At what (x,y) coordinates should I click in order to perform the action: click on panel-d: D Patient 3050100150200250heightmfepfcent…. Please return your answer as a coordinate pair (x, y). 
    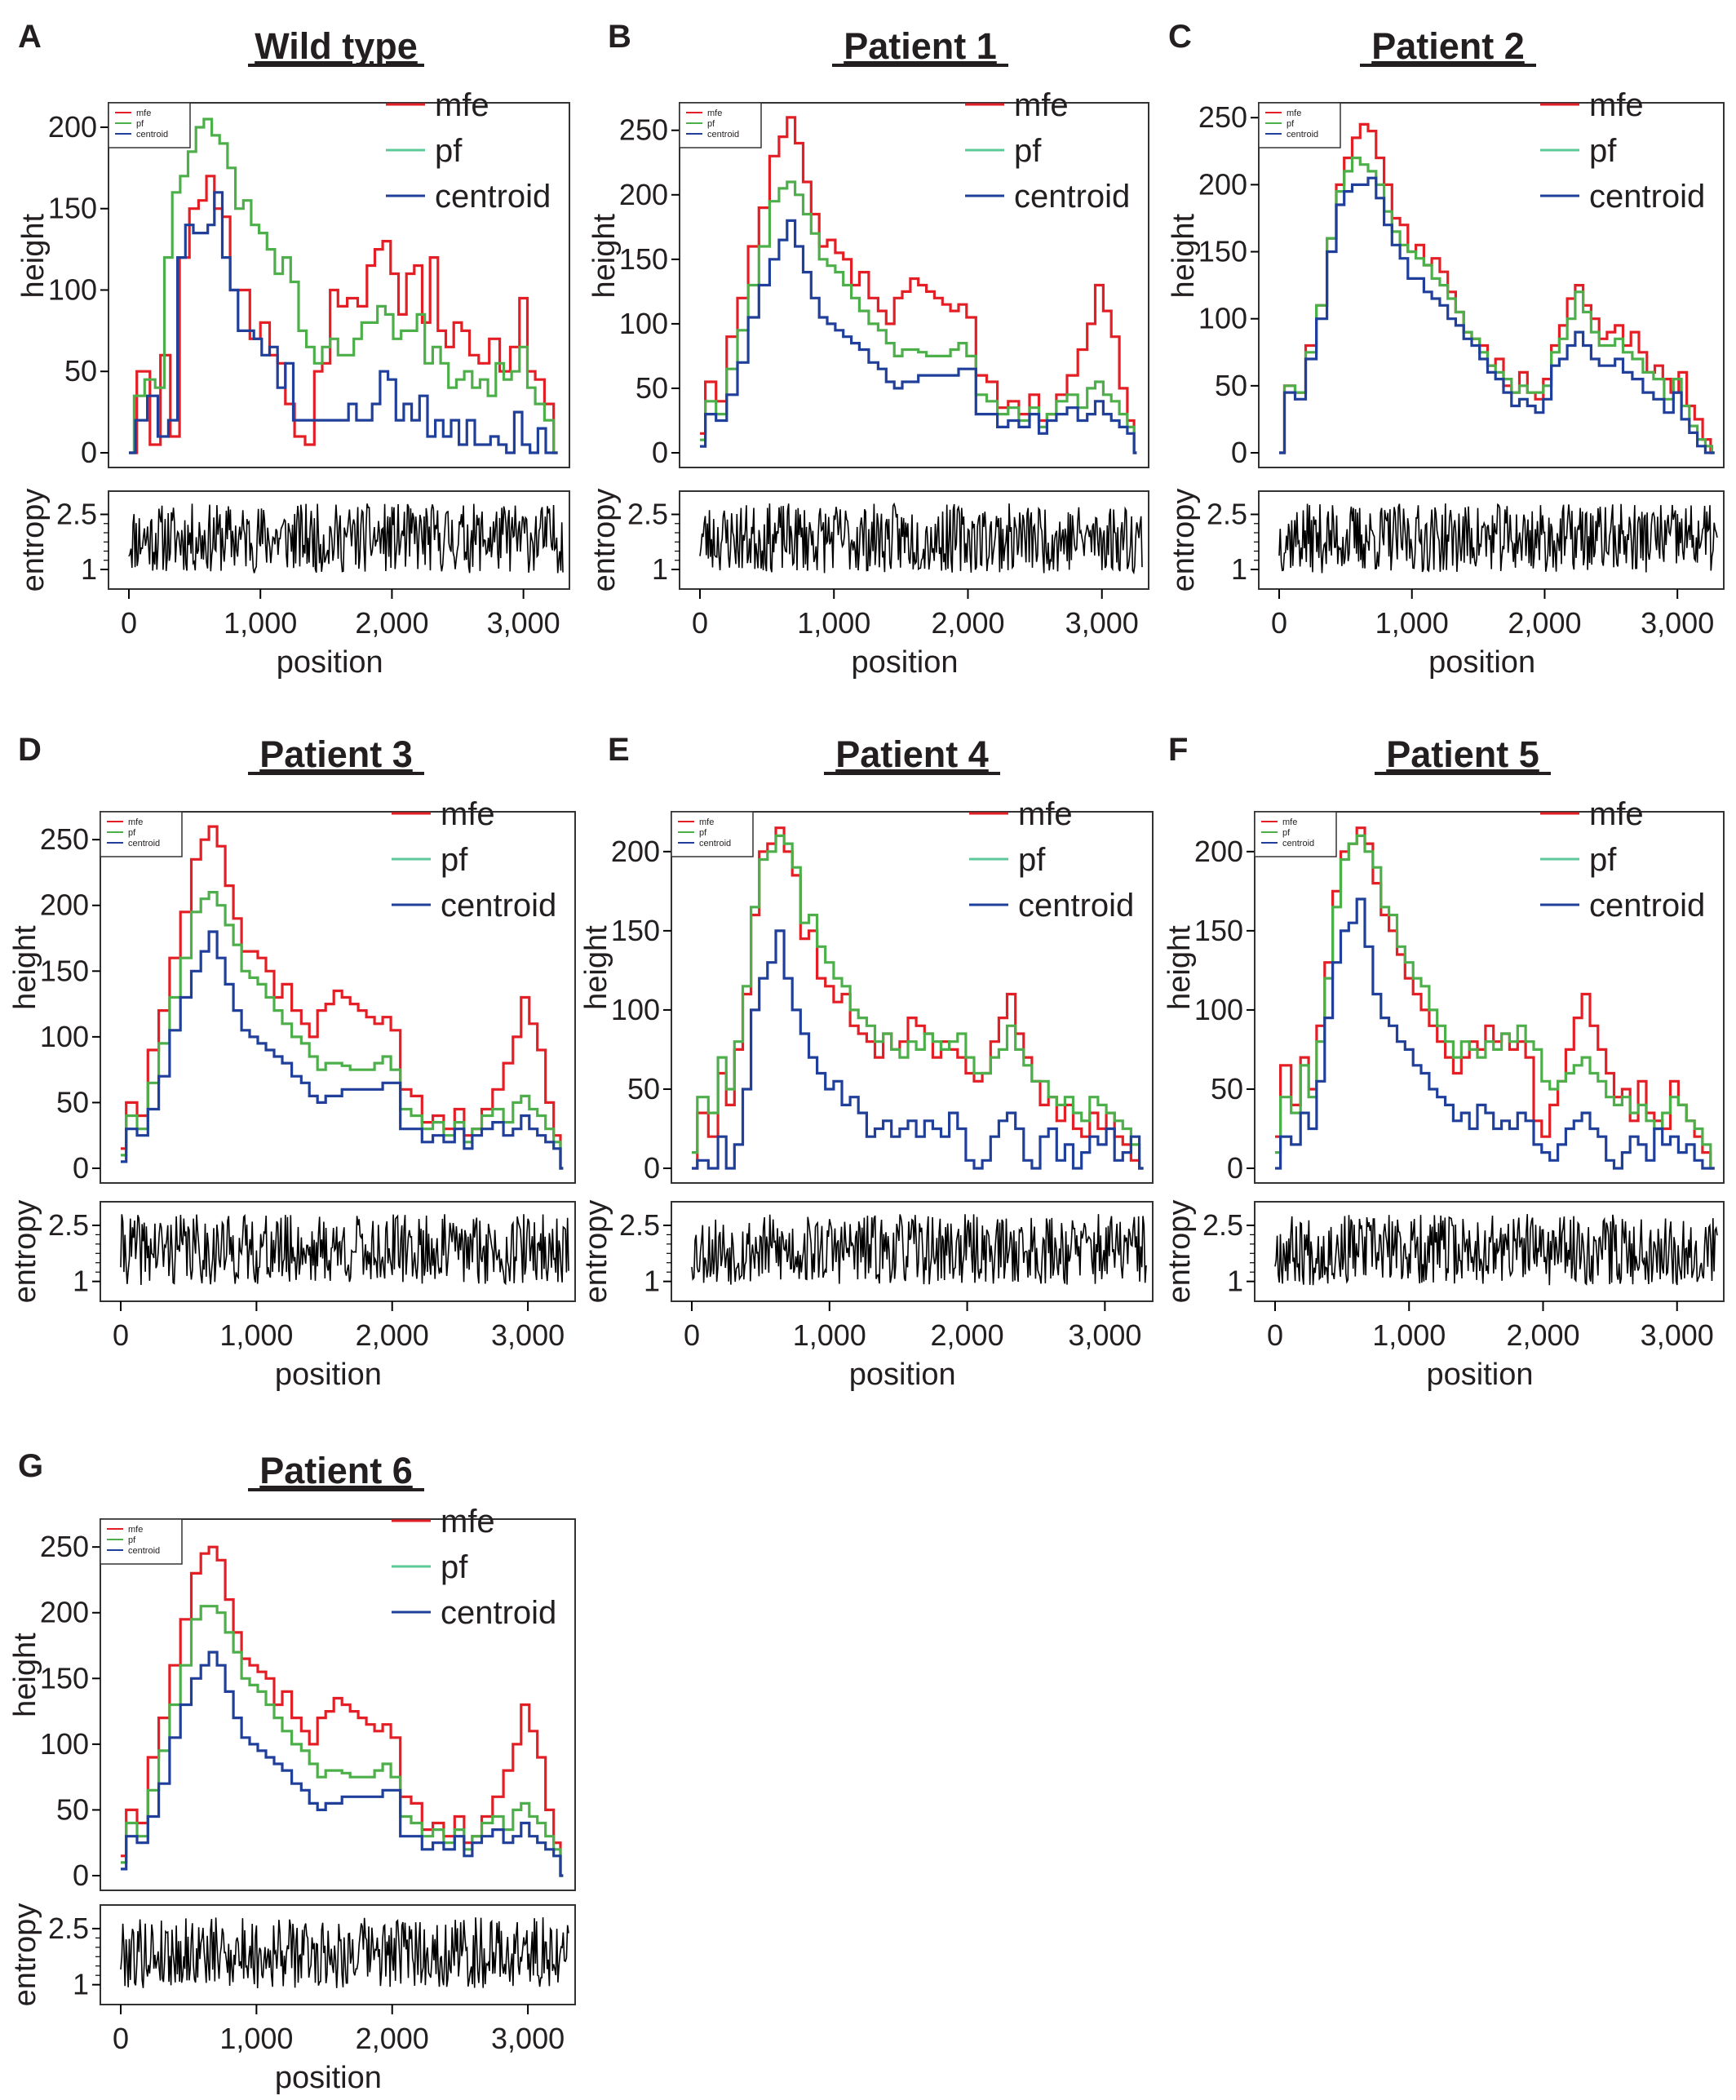
    Looking at the image, I should click on (292, 1062).